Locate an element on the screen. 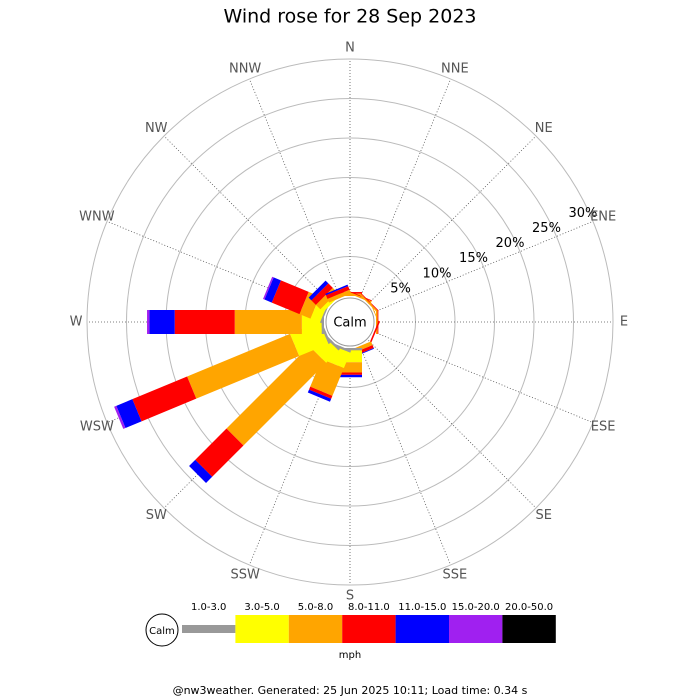 This screenshot has width=700, height=700. direction-label: SSW is located at coordinates (245, 575).